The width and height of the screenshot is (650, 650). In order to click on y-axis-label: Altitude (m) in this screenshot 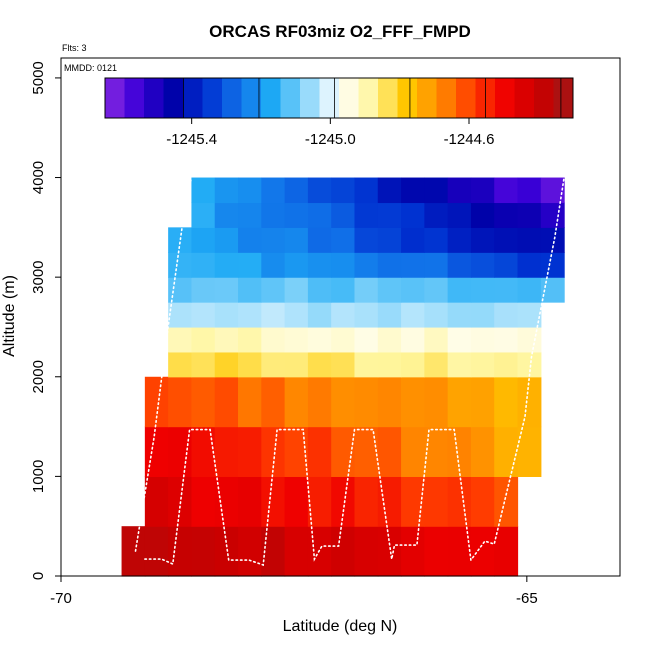, I will do `click(9, 316)`.